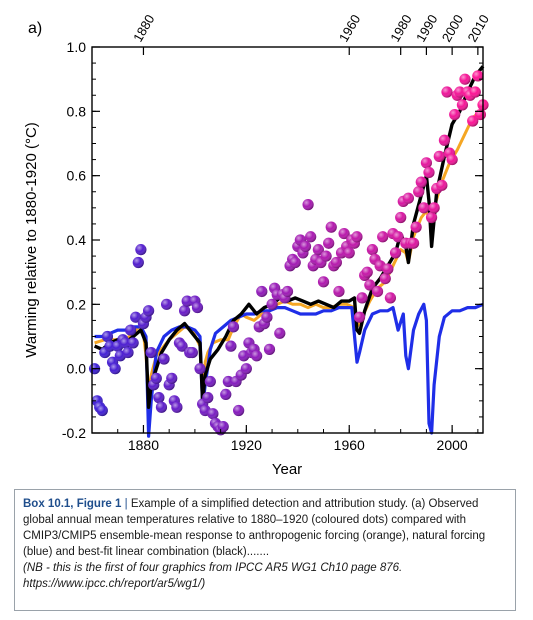 This screenshot has height=620, width=533. What do you see at coordinates (35, 28) in the screenshot?
I see `panel-label: a)` at bounding box center [35, 28].